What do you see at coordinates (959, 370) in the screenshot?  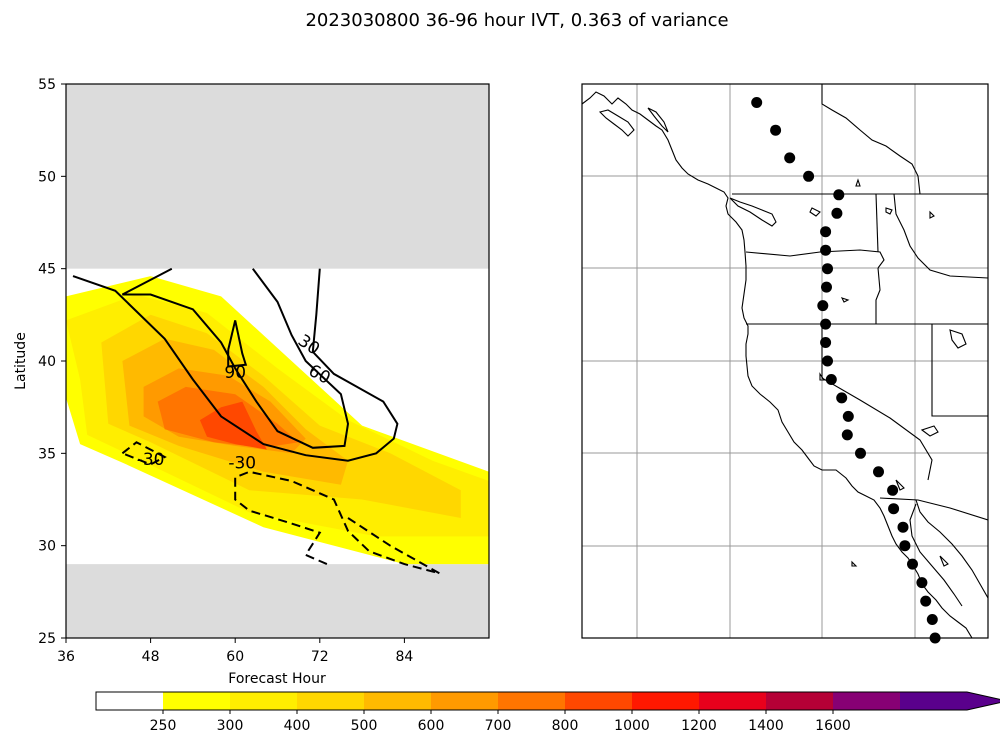 I see `border-nv-ut` at bounding box center [959, 370].